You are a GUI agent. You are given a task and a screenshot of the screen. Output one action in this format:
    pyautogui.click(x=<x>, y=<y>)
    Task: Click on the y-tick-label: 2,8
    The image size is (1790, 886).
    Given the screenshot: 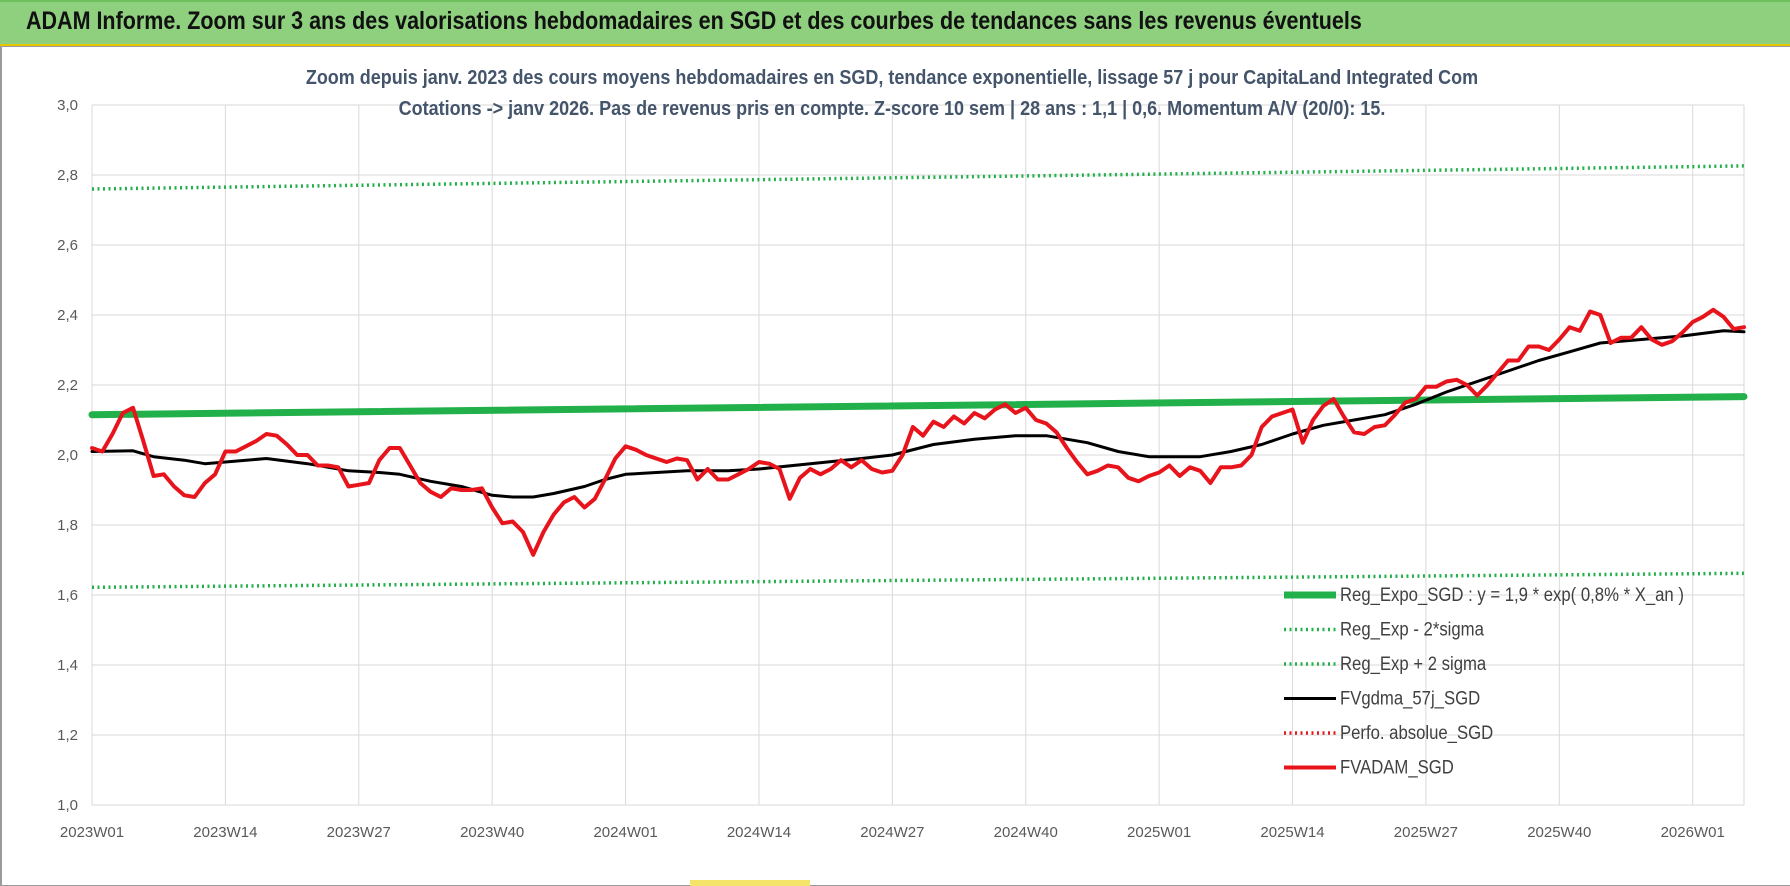 What is the action you would take?
    pyautogui.click(x=67, y=175)
    